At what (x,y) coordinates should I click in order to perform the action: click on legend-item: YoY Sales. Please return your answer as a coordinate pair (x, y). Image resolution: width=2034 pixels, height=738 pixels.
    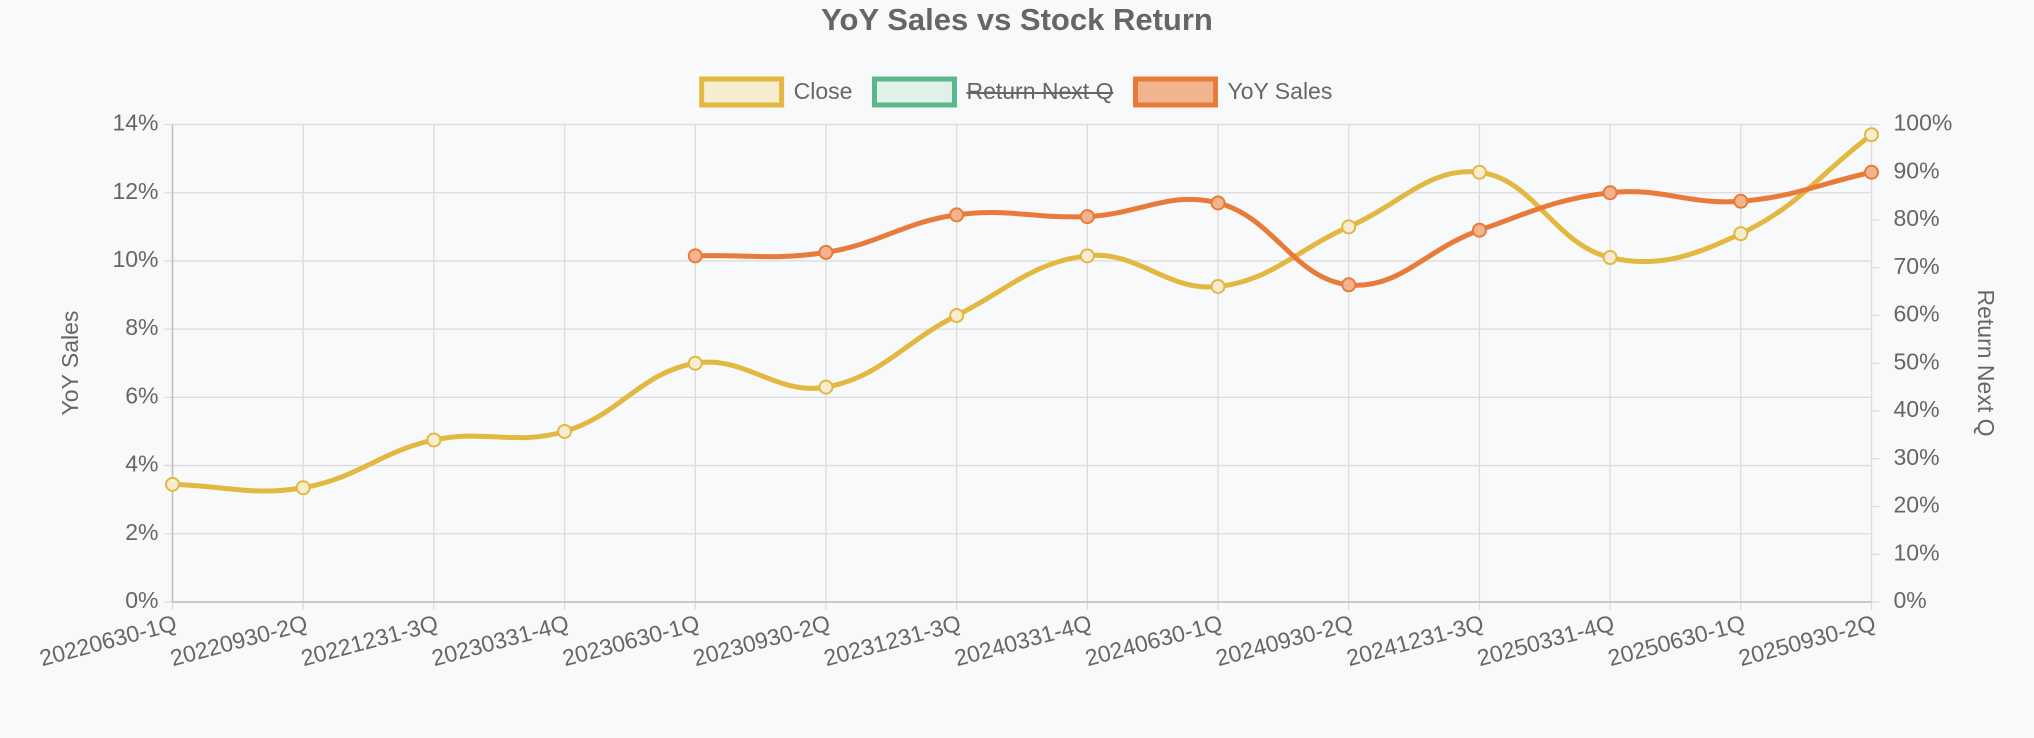
    Looking at the image, I should click on (1232, 92).